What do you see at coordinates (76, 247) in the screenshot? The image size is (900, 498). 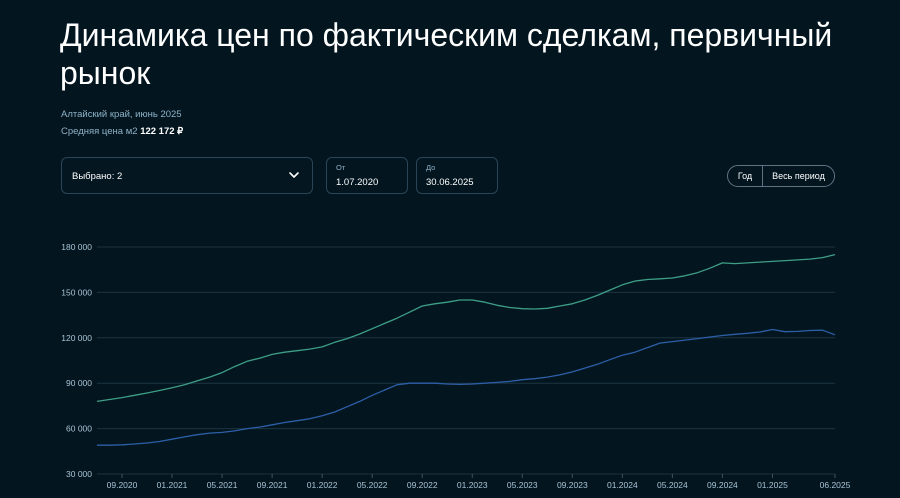 I see `y-tick-label: 180 000` at bounding box center [76, 247].